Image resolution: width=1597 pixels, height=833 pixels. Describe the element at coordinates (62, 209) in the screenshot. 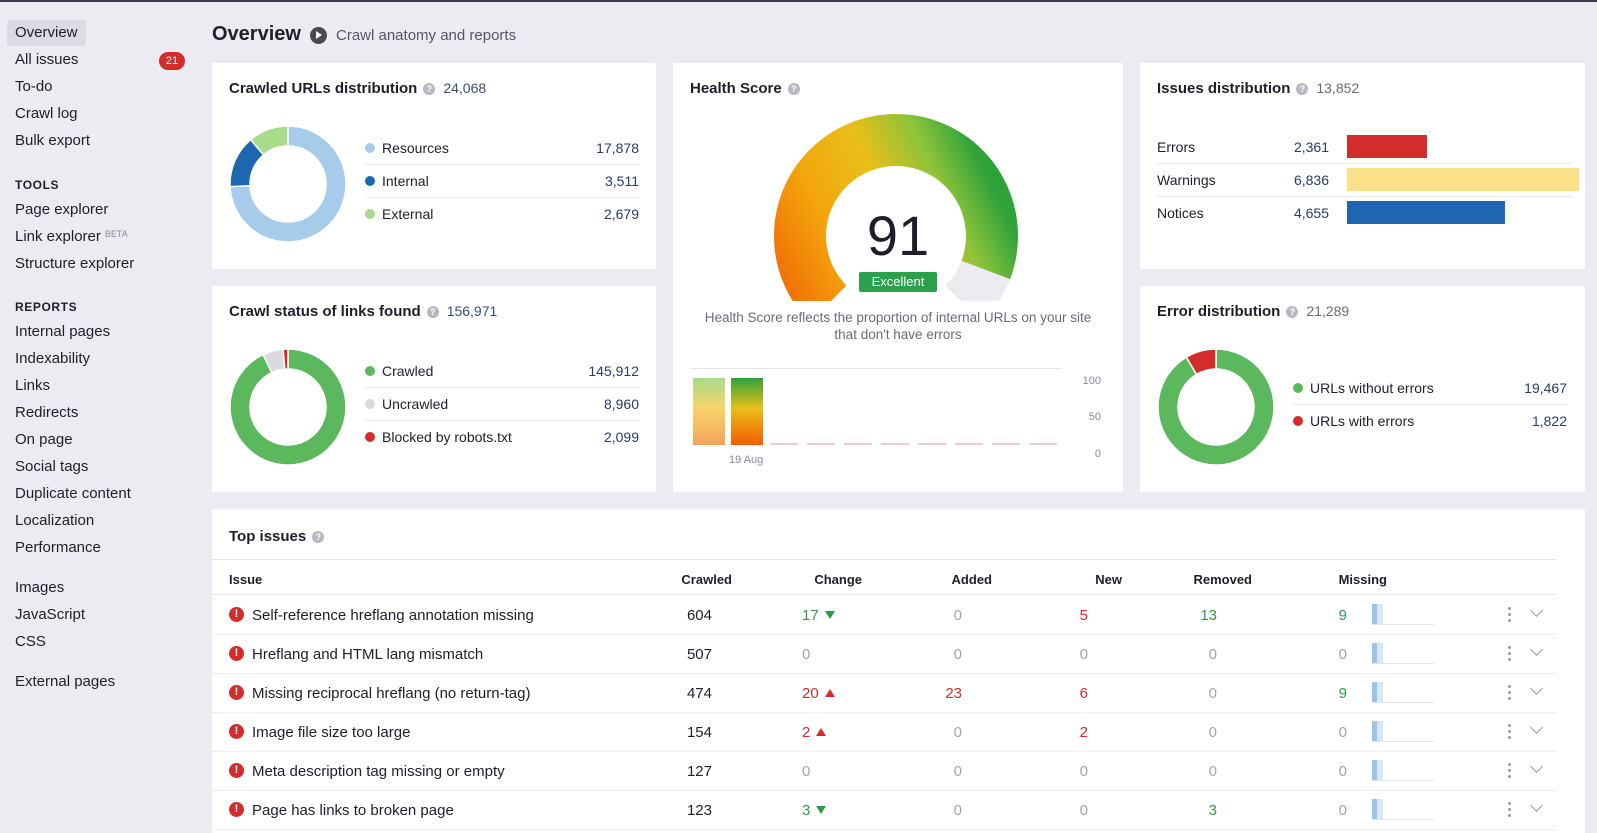

I see `nav-page-explorer: Page explorer` at that location.